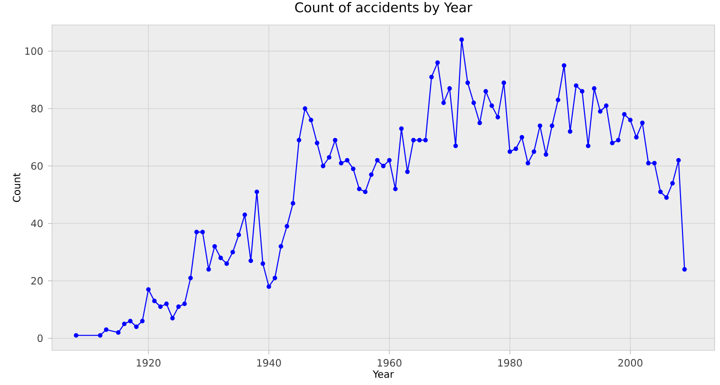 The width and height of the screenshot is (720, 385). Describe the element at coordinates (37, 281) in the screenshot. I see `y-tick-label: 20` at that location.